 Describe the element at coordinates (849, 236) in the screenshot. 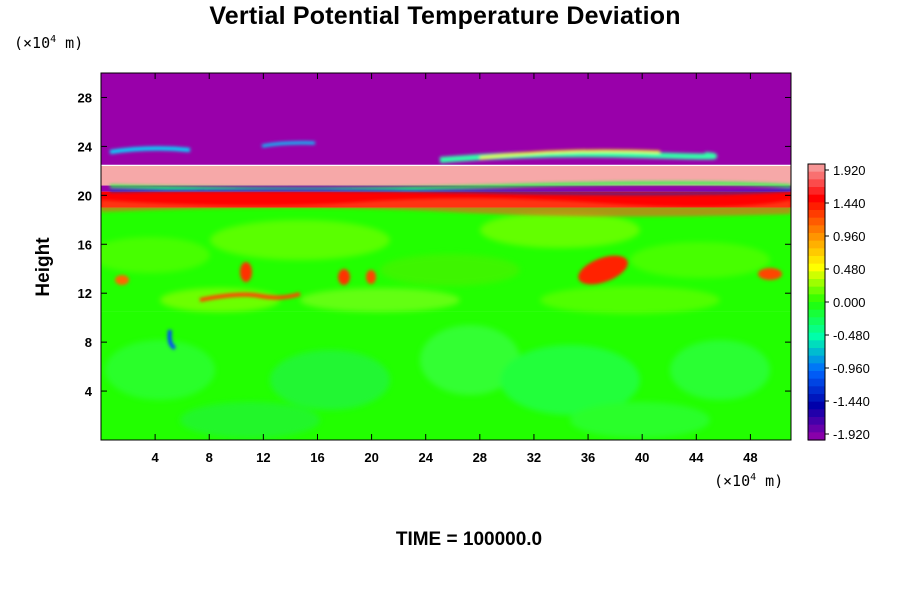

I see `colorbar-label: 0.960` at that location.